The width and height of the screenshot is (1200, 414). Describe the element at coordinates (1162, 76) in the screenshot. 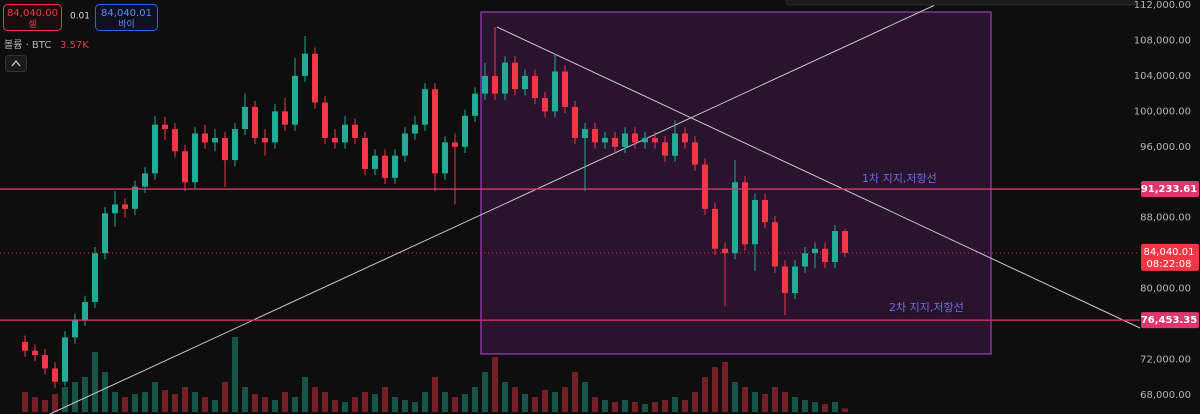

I see `y-tick-label: 104,000.00` at that location.